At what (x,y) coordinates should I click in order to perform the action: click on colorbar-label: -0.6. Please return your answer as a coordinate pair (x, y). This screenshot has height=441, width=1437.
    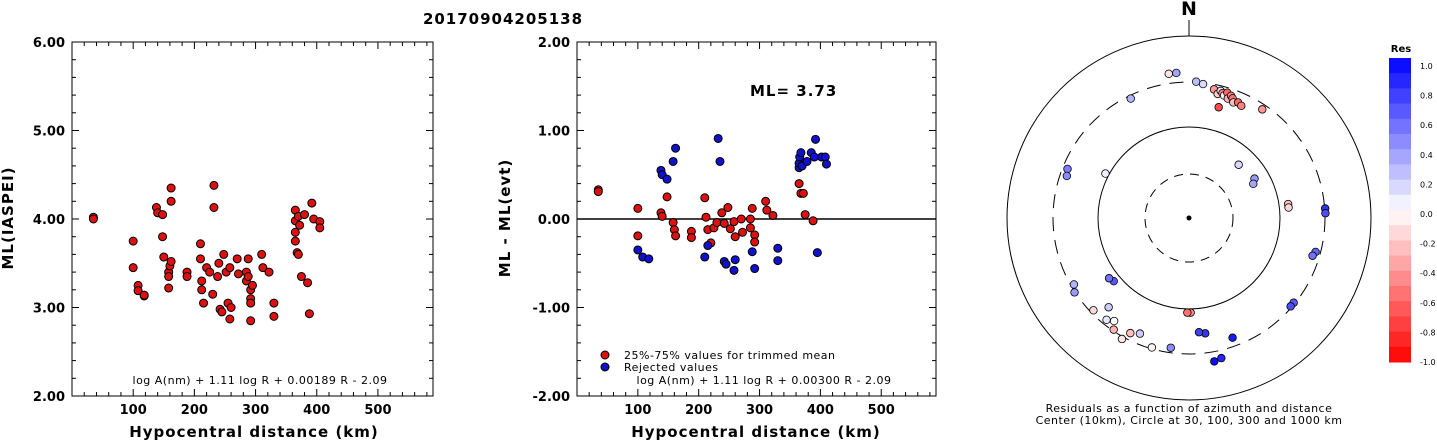
    Looking at the image, I should click on (1428, 303).